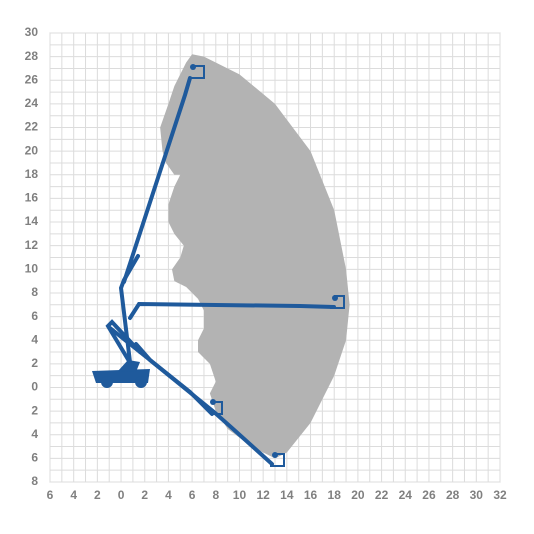 The width and height of the screenshot is (534, 534). I want to click on x-tick-label: 12, so click(263, 495).